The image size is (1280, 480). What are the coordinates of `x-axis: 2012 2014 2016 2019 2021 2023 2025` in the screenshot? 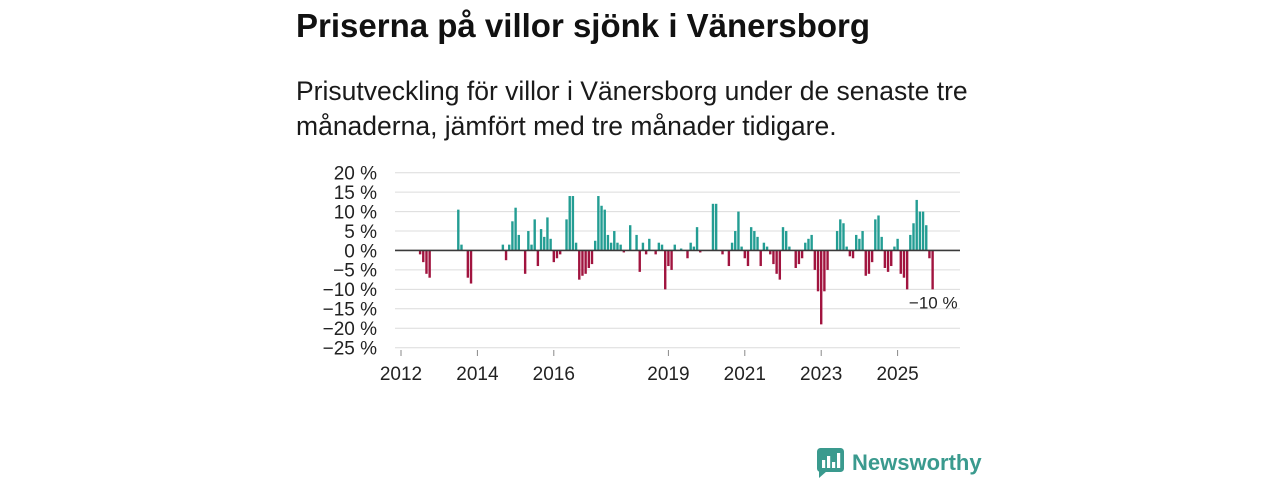 It's located at (649, 367).